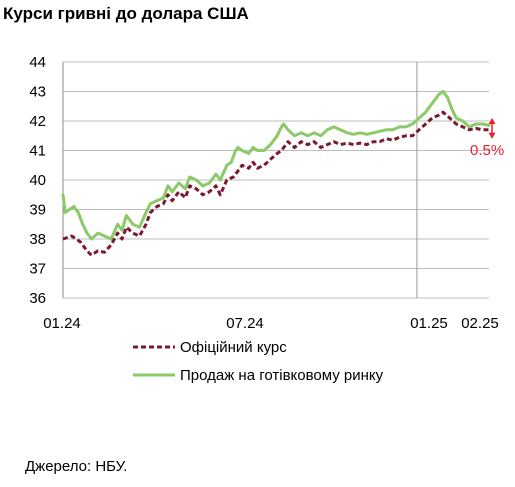 The height and width of the screenshot is (487, 515). Describe the element at coordinates (37, 210) in the screenshot. I see `y-tick-label: 39` at that location.